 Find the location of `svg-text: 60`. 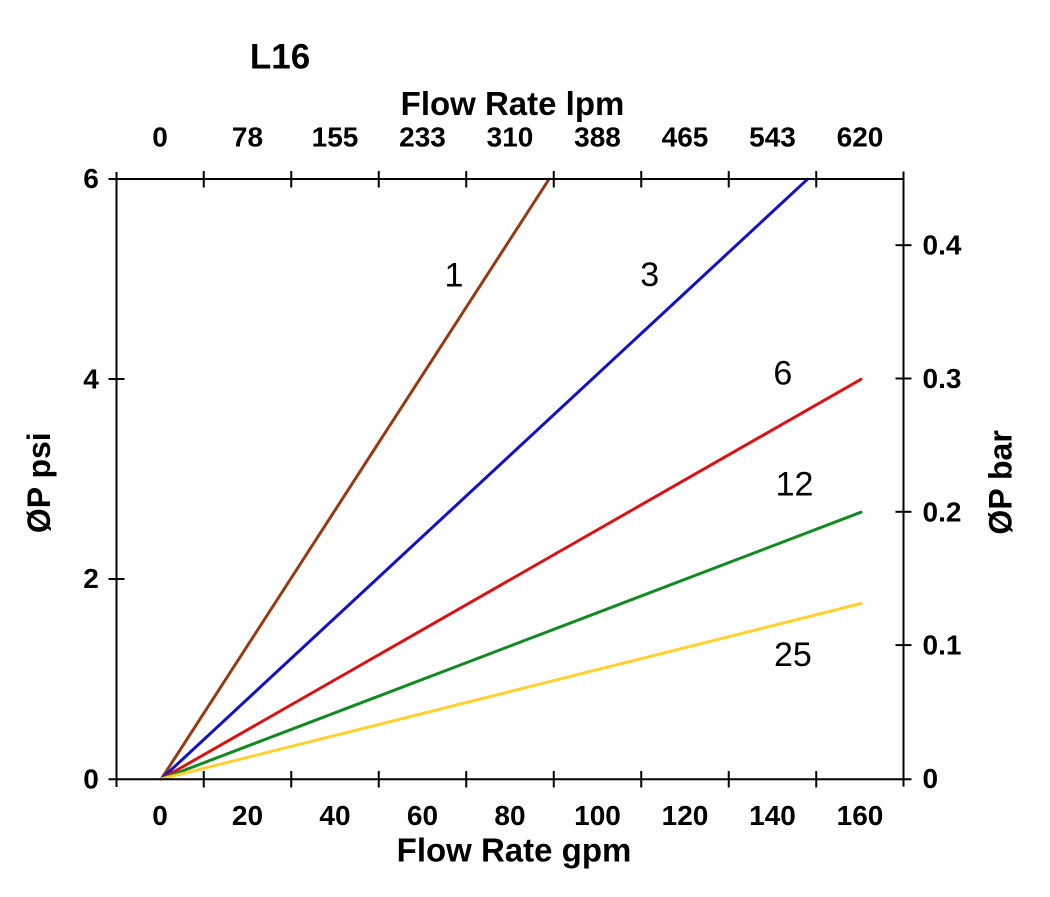

svg-text: 60 is located at coordinates (422, 815).